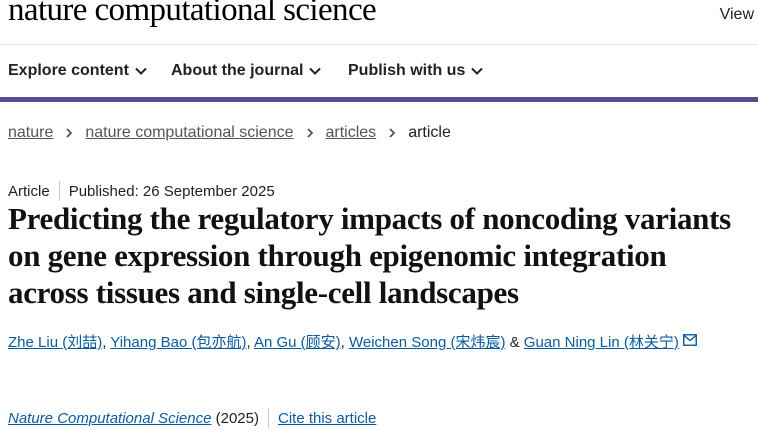  Describe the element at coordinates (351, 132) in the screenshot. I see `breadcrumb-articles: articles` at that location.